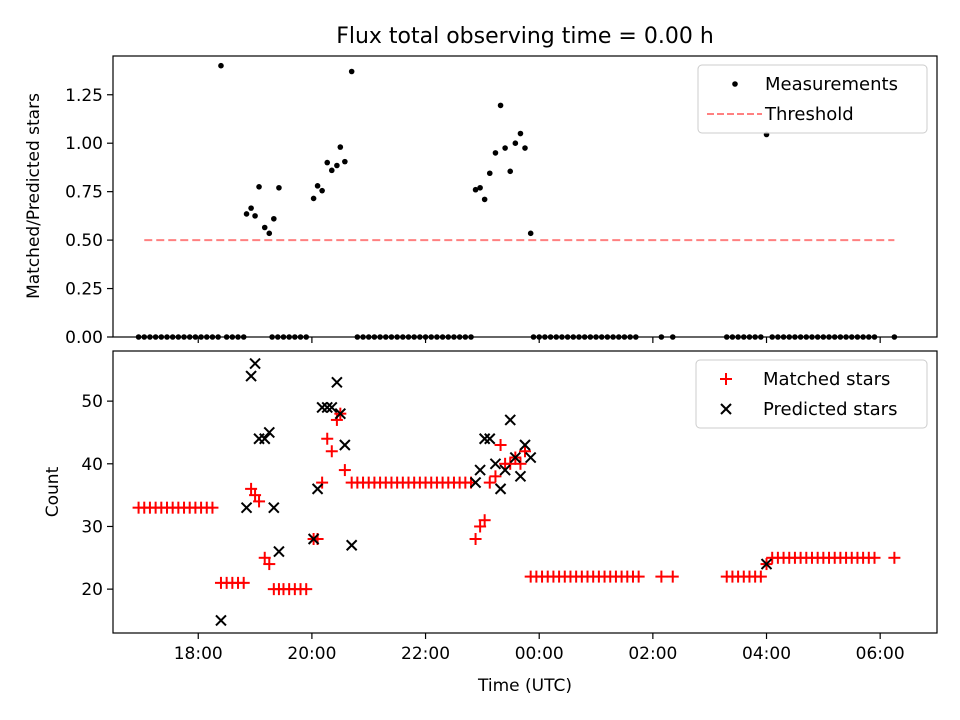  Describe the element at coordinates (84, 193) in the screenshot. I see `ratio-y-tick-label: 0.75` at that location.